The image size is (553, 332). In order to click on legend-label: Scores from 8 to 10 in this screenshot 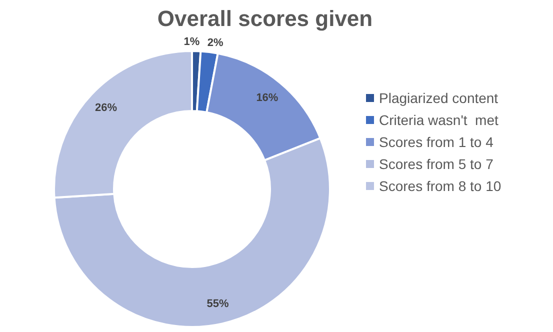, I will do `click(440, 186)`.